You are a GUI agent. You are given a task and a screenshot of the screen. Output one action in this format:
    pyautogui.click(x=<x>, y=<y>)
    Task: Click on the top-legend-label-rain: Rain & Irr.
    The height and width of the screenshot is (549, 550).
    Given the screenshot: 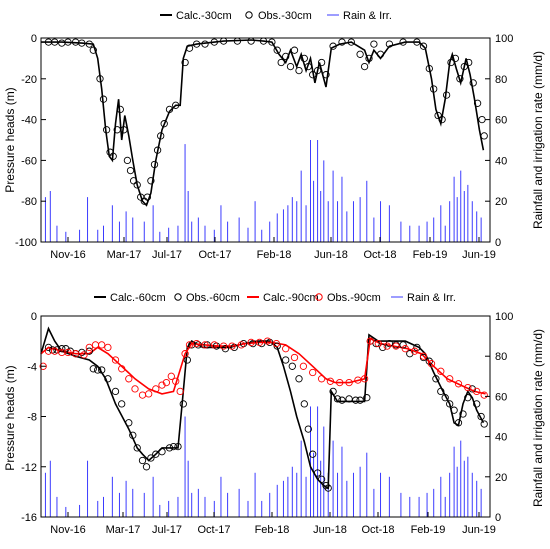 What is the action you would take?
    pyautogui.click(x=367, y=16)
    